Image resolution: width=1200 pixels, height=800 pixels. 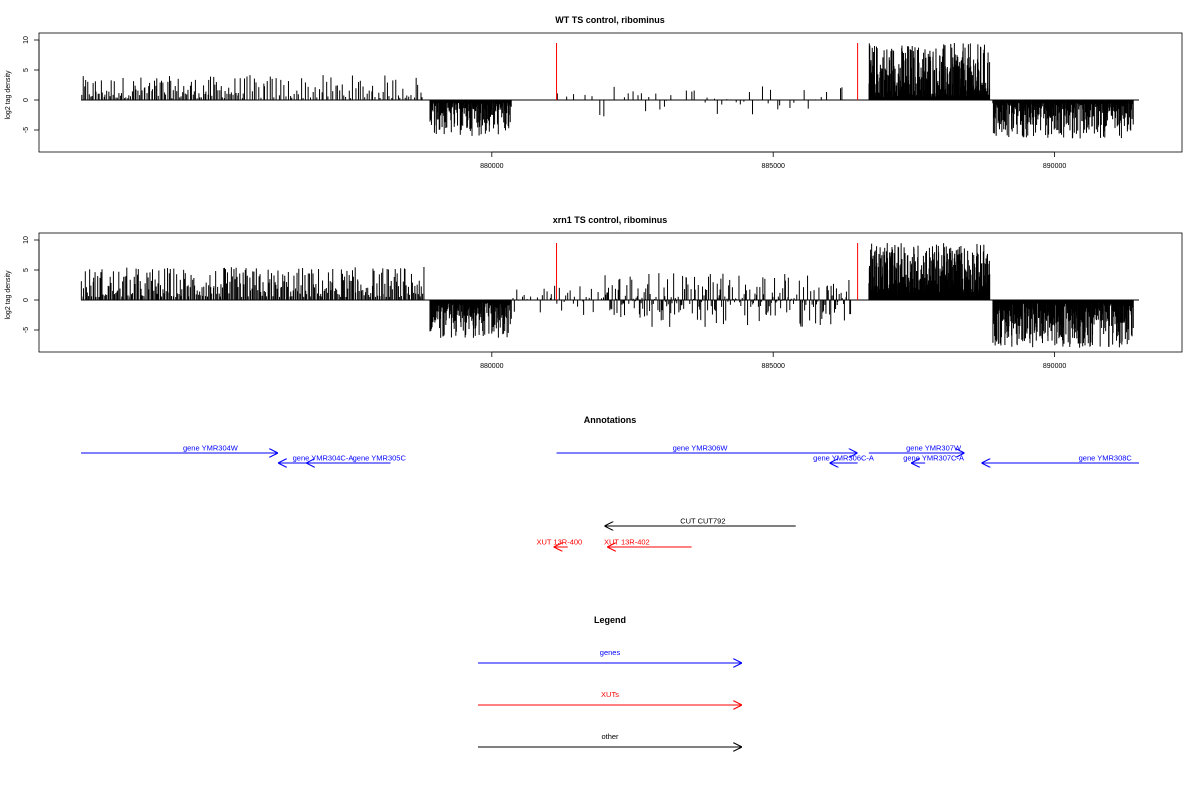 I want to click on panel-wt-markers, so click(x=707, y=71).